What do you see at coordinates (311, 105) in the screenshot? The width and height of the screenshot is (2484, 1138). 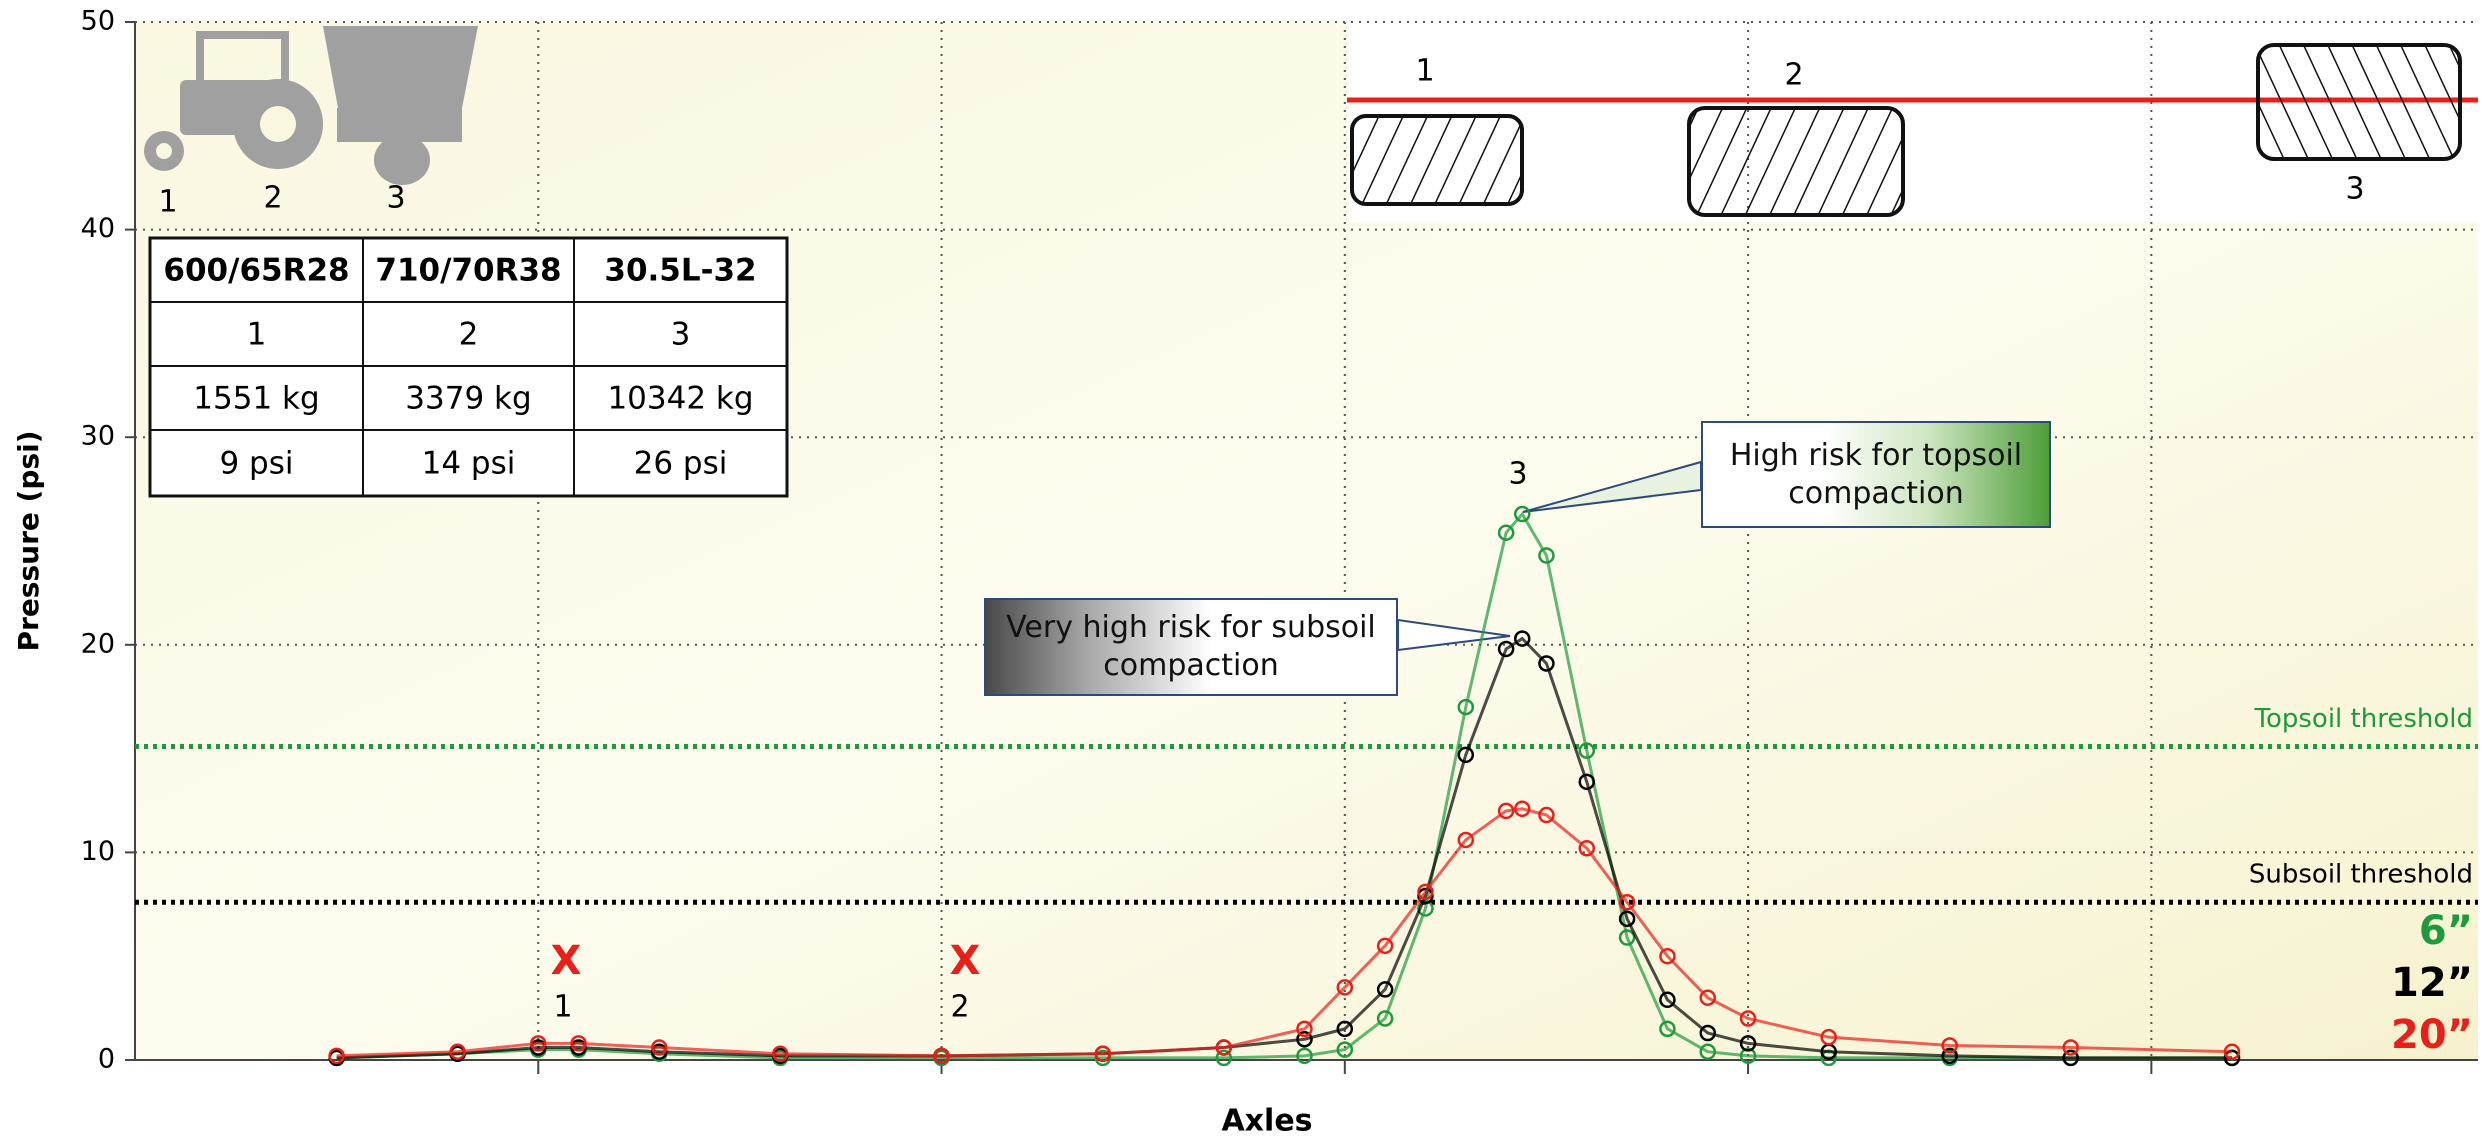 I see `tractor-icon` at bounding box center [311, 105].